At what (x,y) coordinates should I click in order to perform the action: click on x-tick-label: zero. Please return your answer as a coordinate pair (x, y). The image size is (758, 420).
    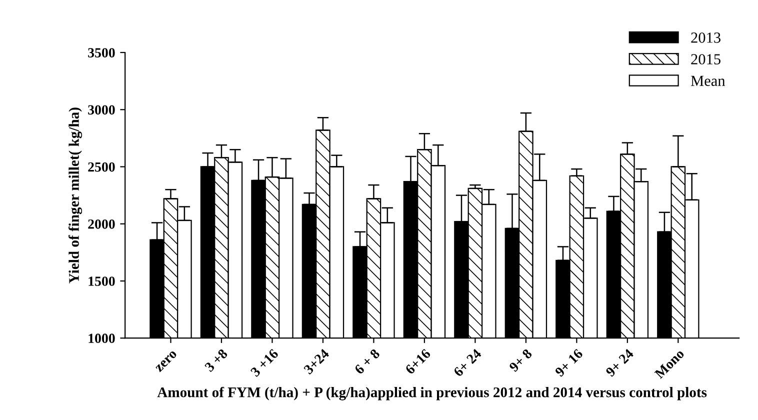
    Looking at the image, I should click on (166, 361).